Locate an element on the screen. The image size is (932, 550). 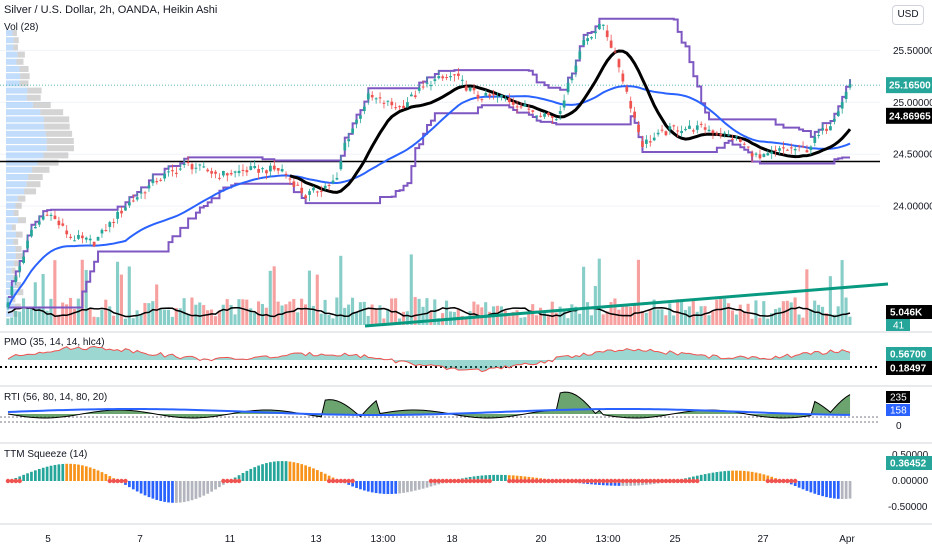
pmo-value-tag is located at coordinates (909, 354).